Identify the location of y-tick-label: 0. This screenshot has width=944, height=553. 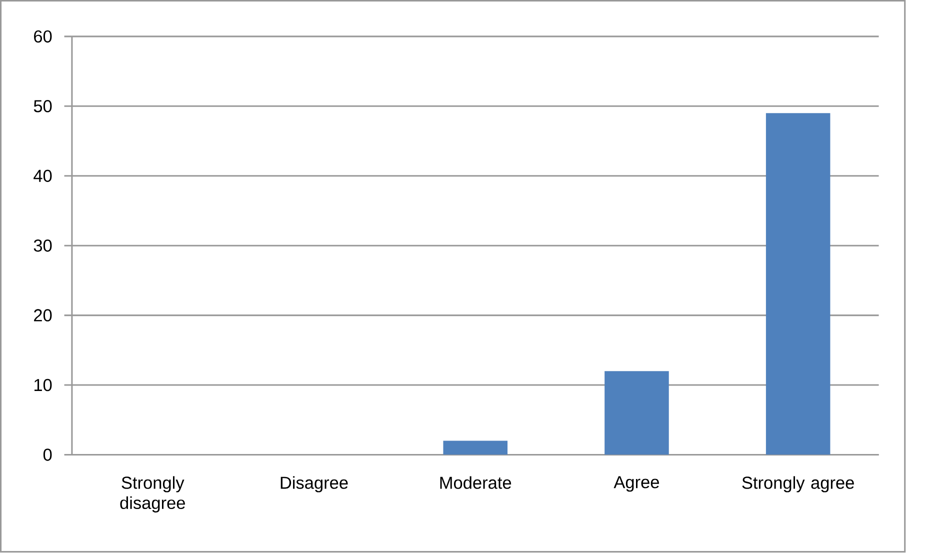
(47, 455).